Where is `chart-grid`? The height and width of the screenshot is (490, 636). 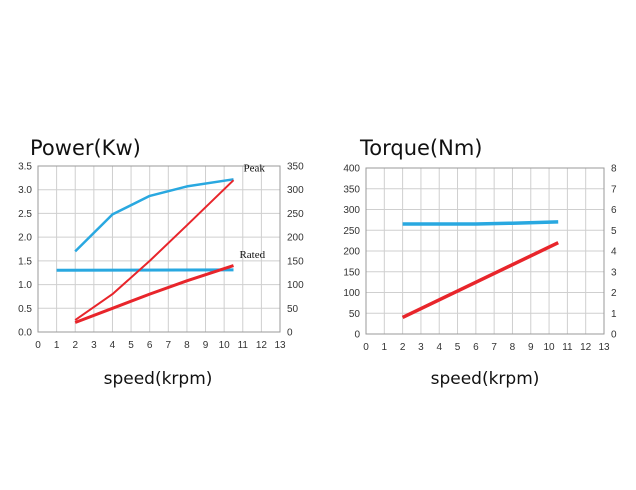 chart-grid is located at coordinates (485, 251).